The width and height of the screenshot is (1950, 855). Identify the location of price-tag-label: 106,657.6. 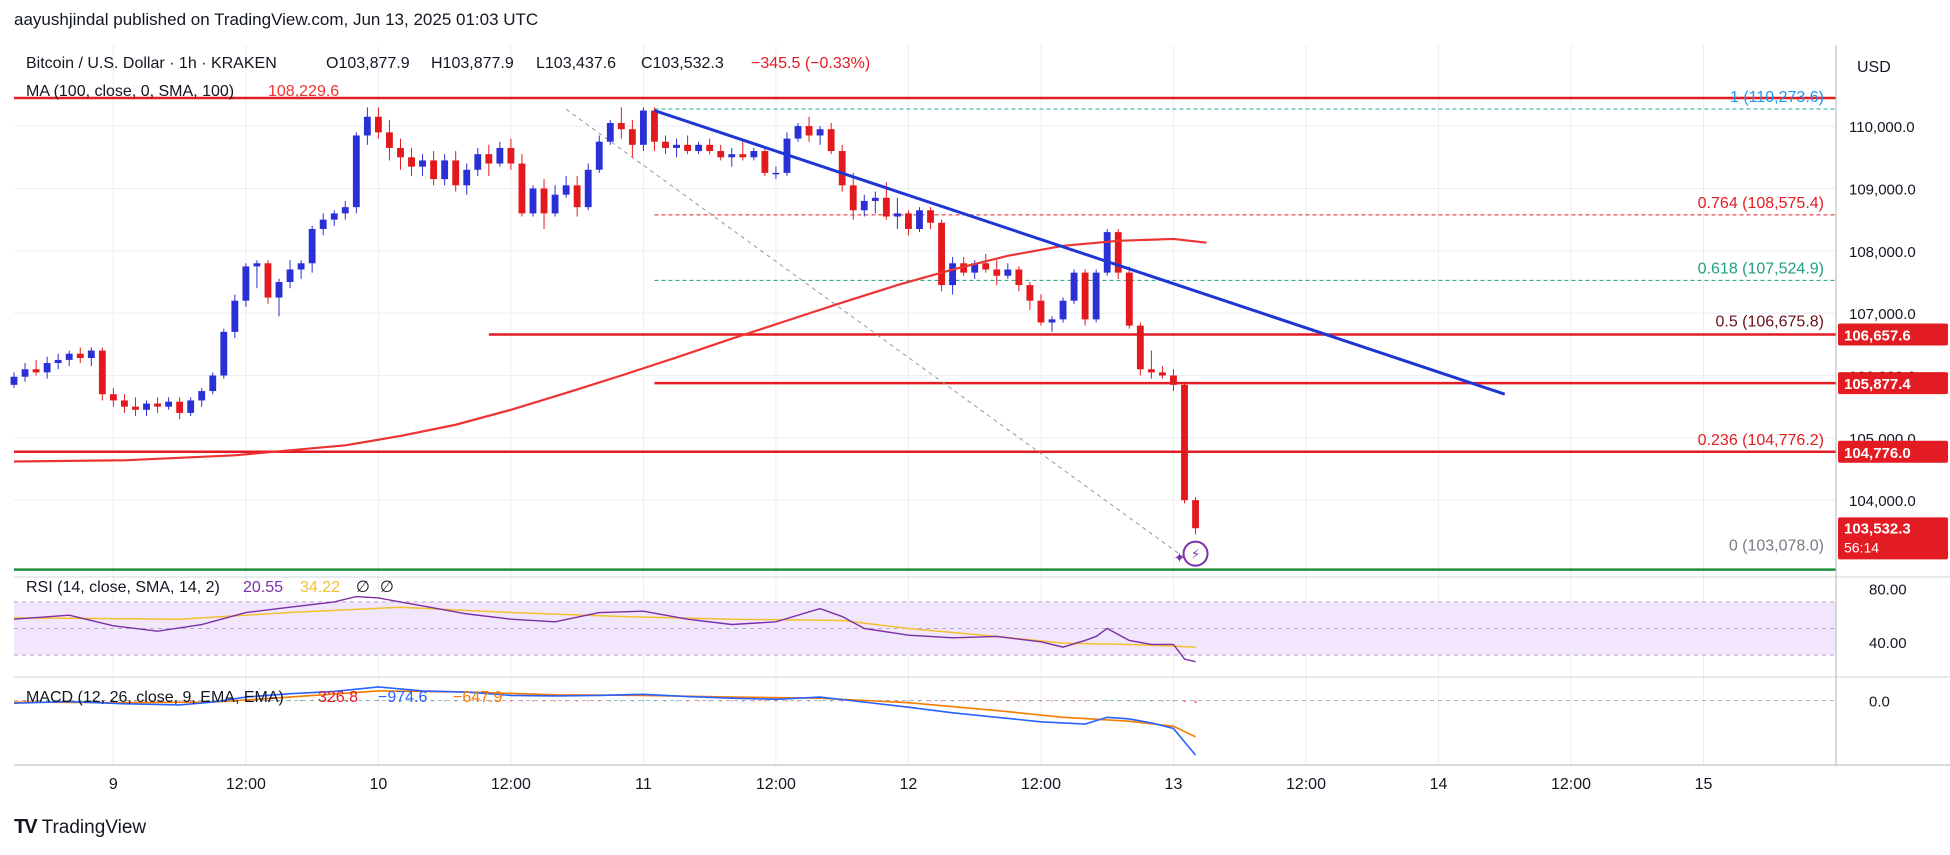
(1877, 335).